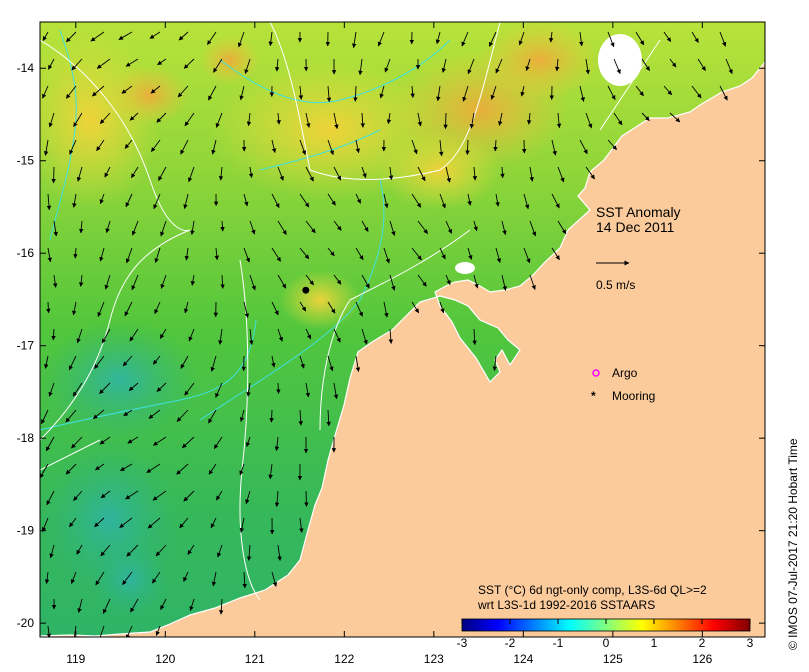 Image resolution: width=809 pixels, height=672 pixels. Describe the element at coordinates (638, 212) in the screenshot. I see `title-line-1: SST Anomaly` at that location.